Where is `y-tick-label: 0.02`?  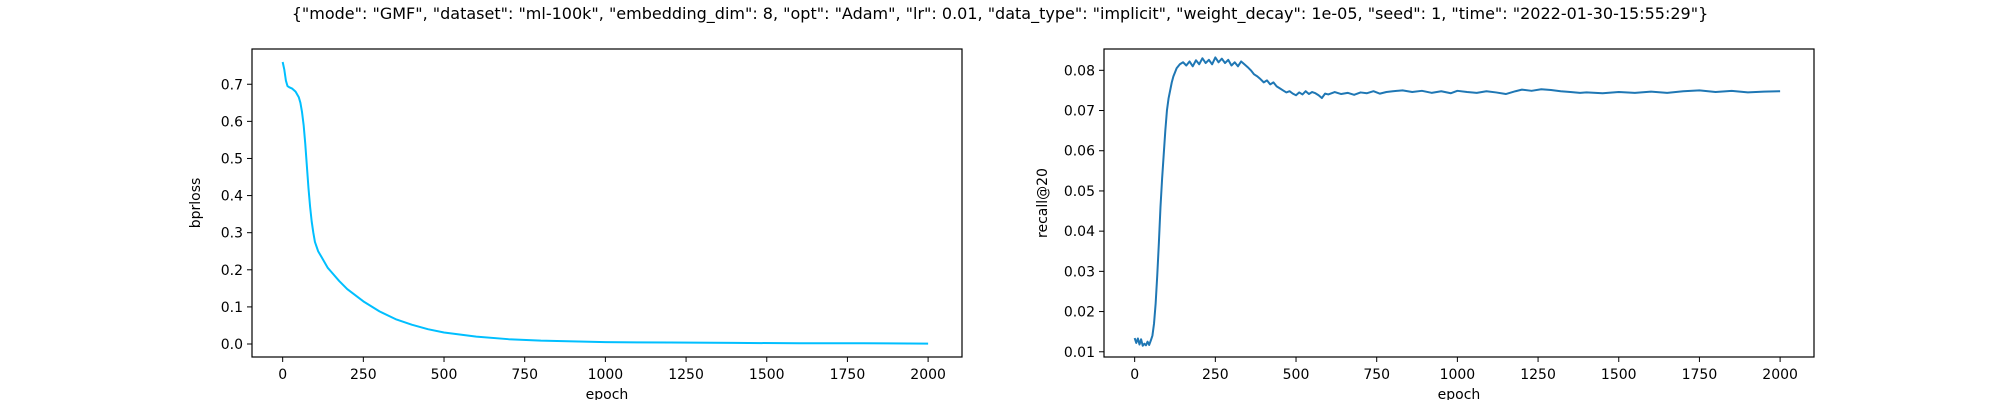 y-tick-label: 0.02 is located at coordinates (1079, 313).